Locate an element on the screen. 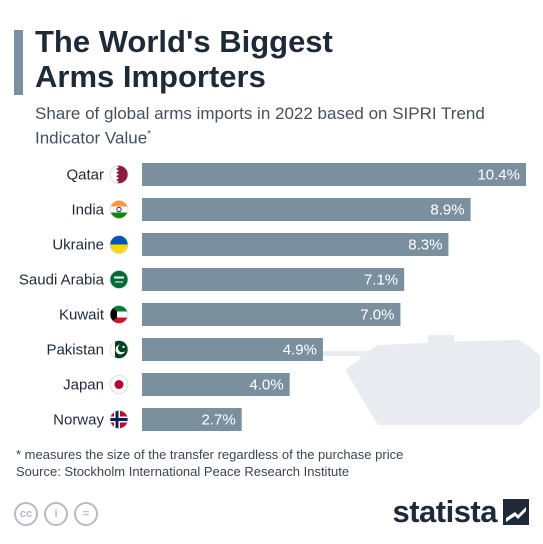 This screenshot has height=544, width=543. cc-icon: cc is located at coordinates (26, 514).